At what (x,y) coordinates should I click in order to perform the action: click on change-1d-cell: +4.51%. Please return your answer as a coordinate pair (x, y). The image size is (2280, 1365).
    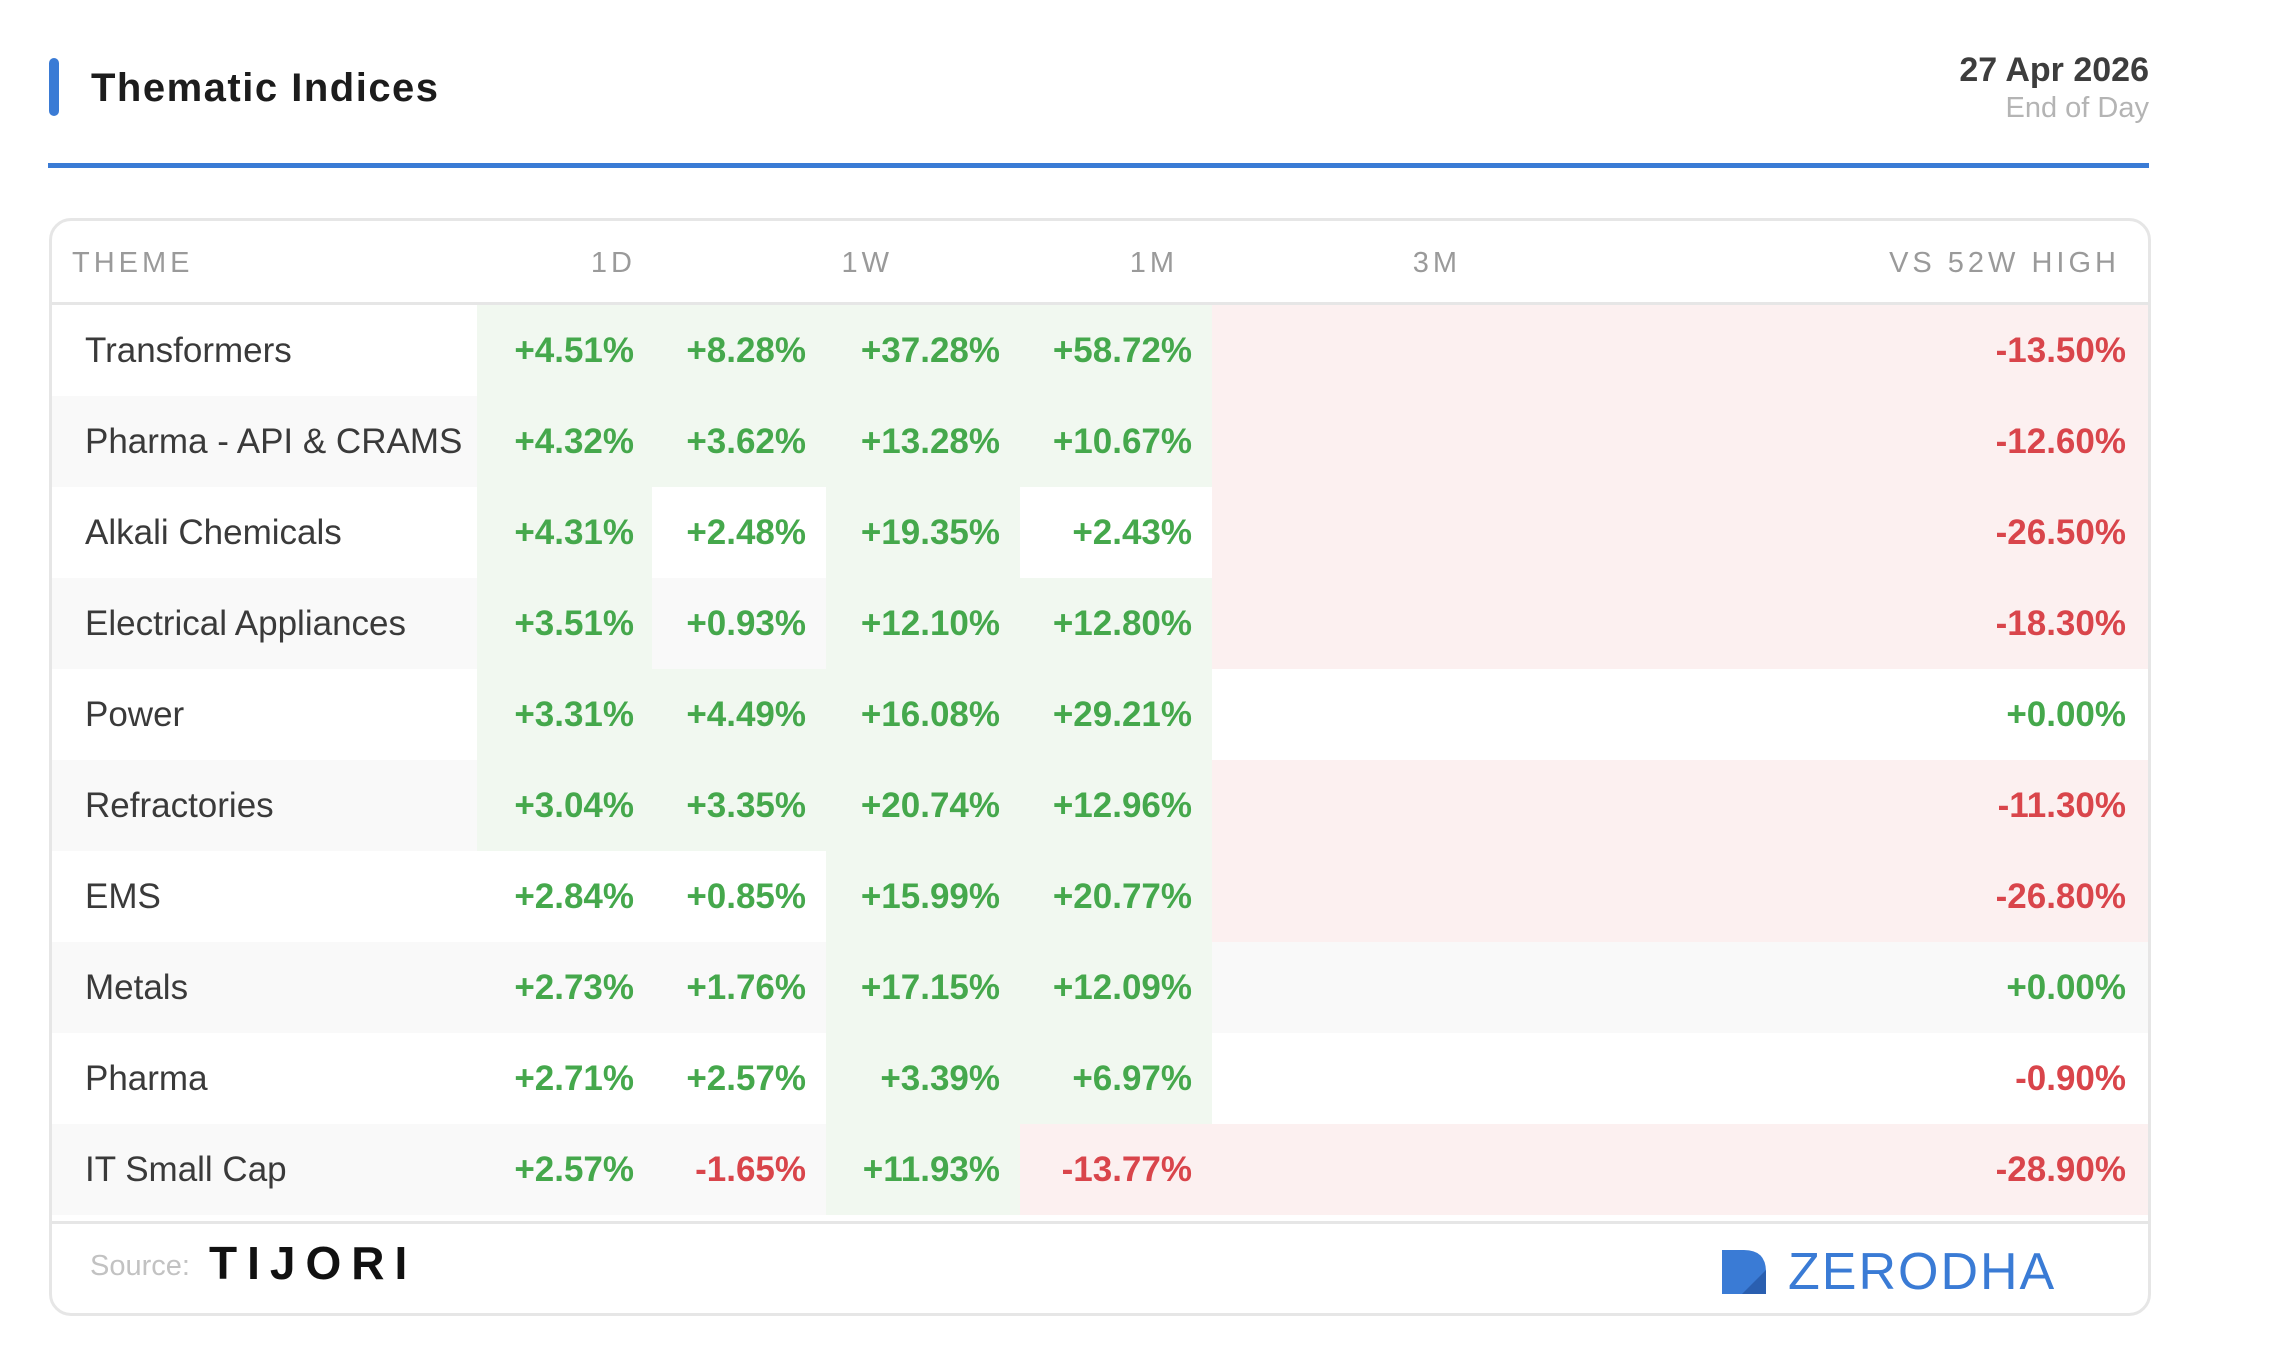
    Looking at the image, I should click on (564, 350).